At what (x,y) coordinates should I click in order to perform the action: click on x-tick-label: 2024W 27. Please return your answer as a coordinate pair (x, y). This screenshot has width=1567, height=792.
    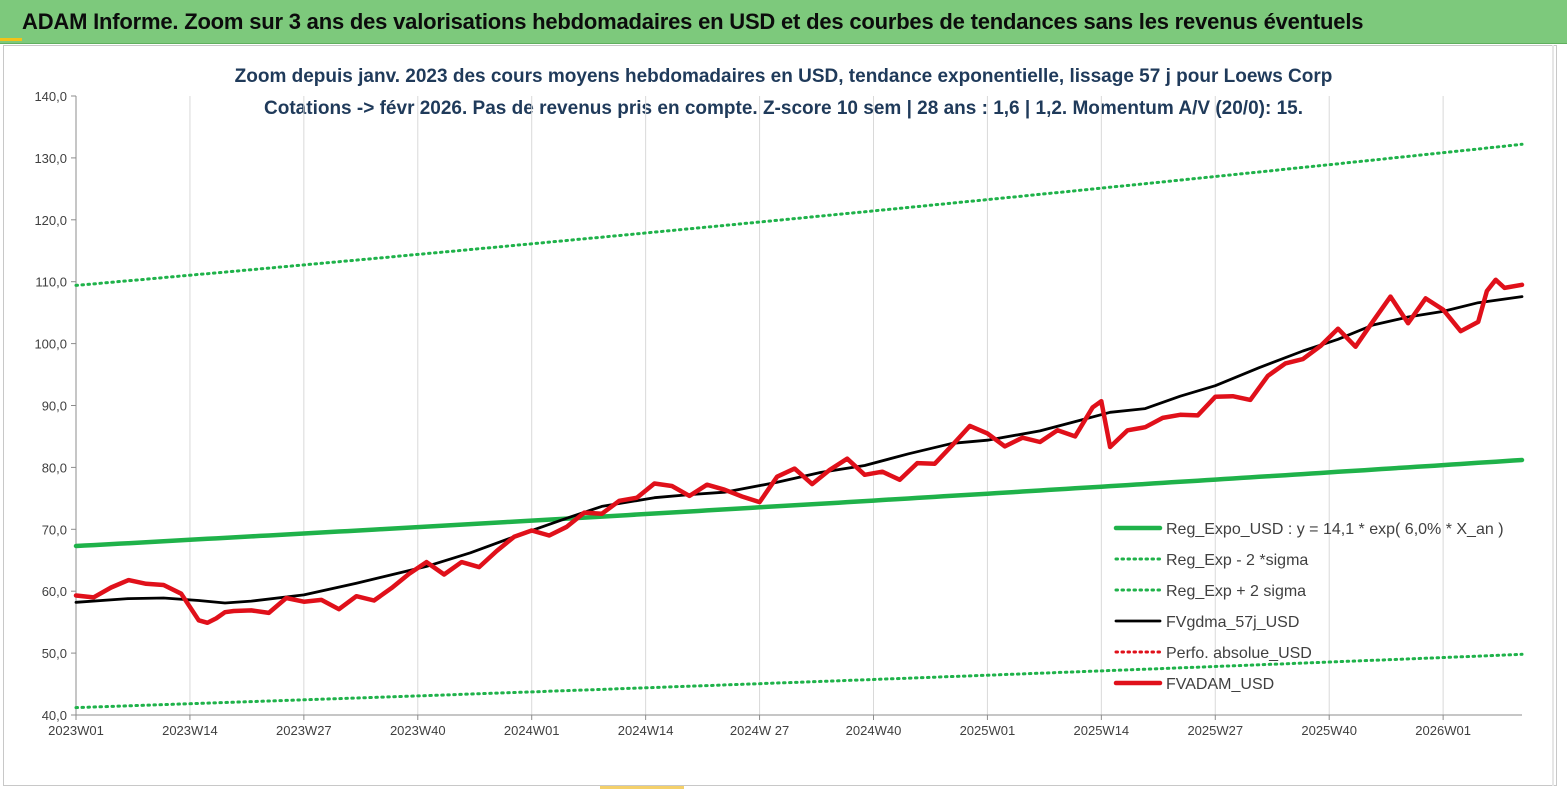
    Looking at the image, I should click on (759, 730).